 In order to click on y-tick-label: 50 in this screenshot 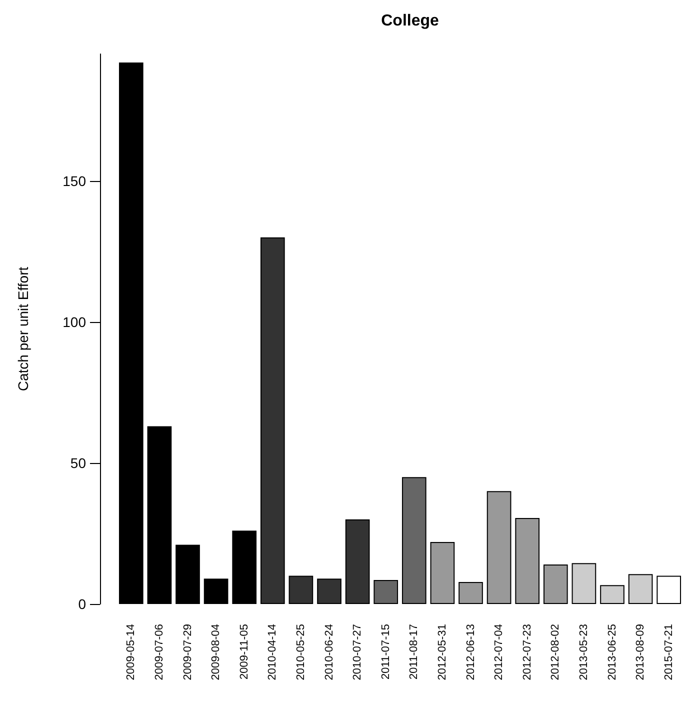, I will do `click(78, 462)`.